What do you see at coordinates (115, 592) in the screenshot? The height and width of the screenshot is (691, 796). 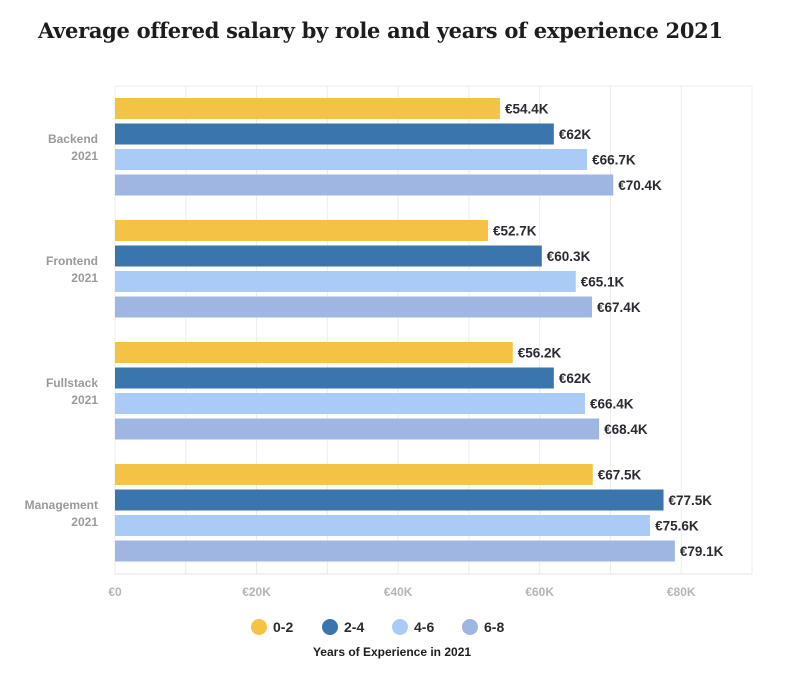 I see `x-tick-label: €0` at bounding box center [115, 592].